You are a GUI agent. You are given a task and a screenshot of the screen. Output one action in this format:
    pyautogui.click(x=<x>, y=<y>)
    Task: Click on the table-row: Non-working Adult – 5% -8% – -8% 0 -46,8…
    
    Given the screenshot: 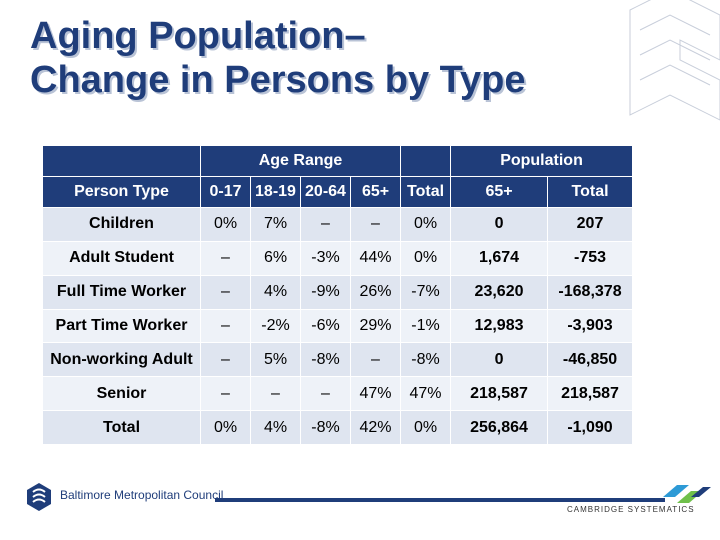 What is the action you would take?
    pyautogui.click(x=338, y=360)
    